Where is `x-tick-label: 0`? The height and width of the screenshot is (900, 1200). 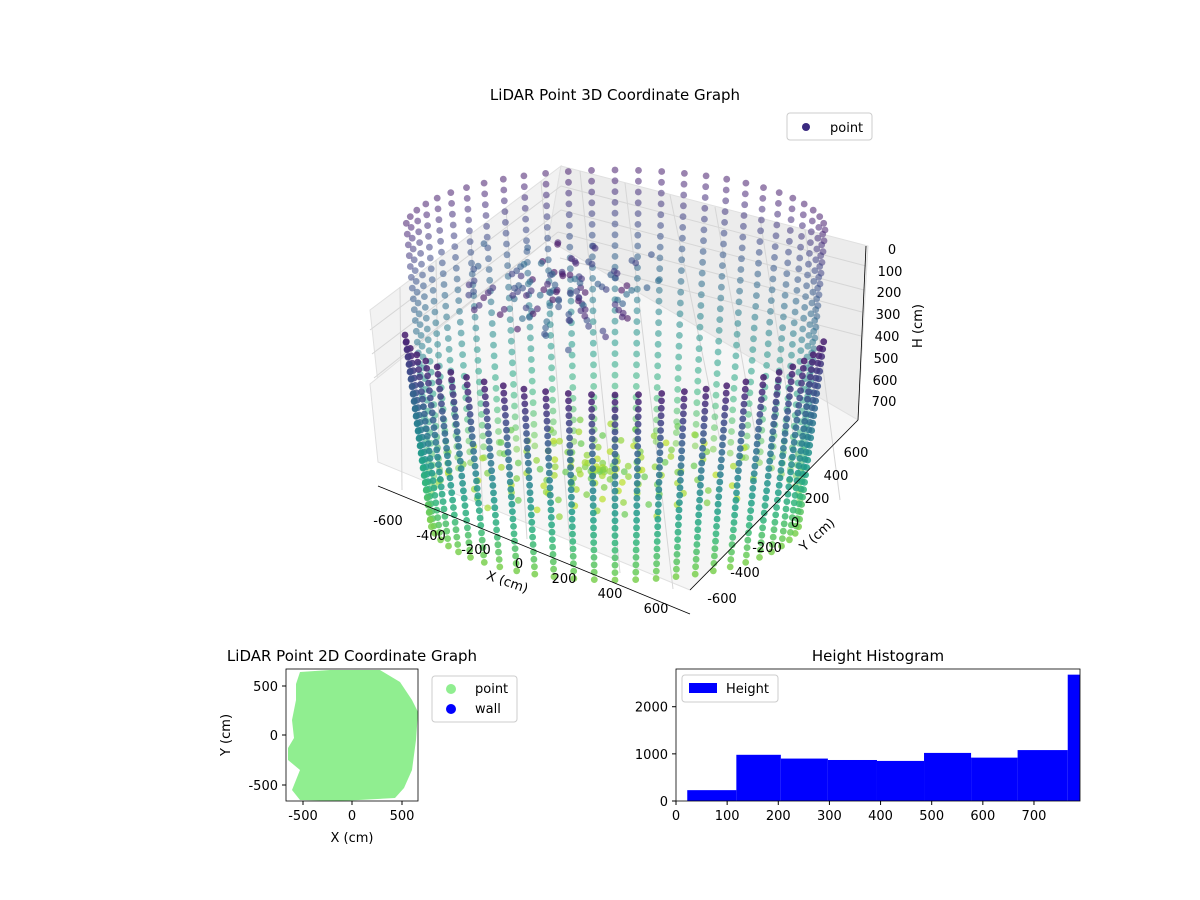
x-tick-label: 0 is located at coordinates (676, 816).